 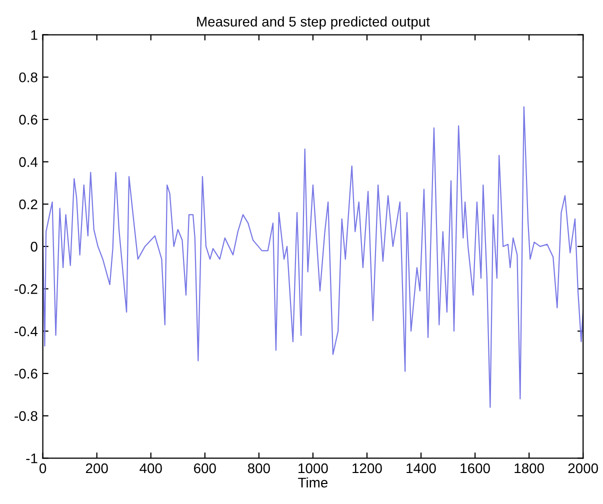 What do you see at coordinates (475, 468) in the screenshot?
I see `x-tick-label: 1600` at bounding box center [475, 468].